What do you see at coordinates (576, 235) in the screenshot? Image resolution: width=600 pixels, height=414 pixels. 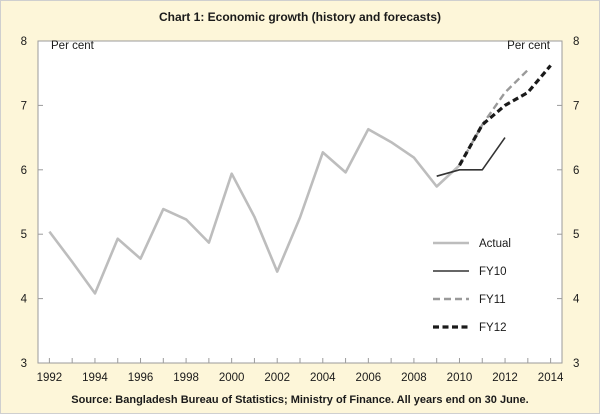 I see `y-tick-label-right-5: 5` at bounding box center [576, 235].